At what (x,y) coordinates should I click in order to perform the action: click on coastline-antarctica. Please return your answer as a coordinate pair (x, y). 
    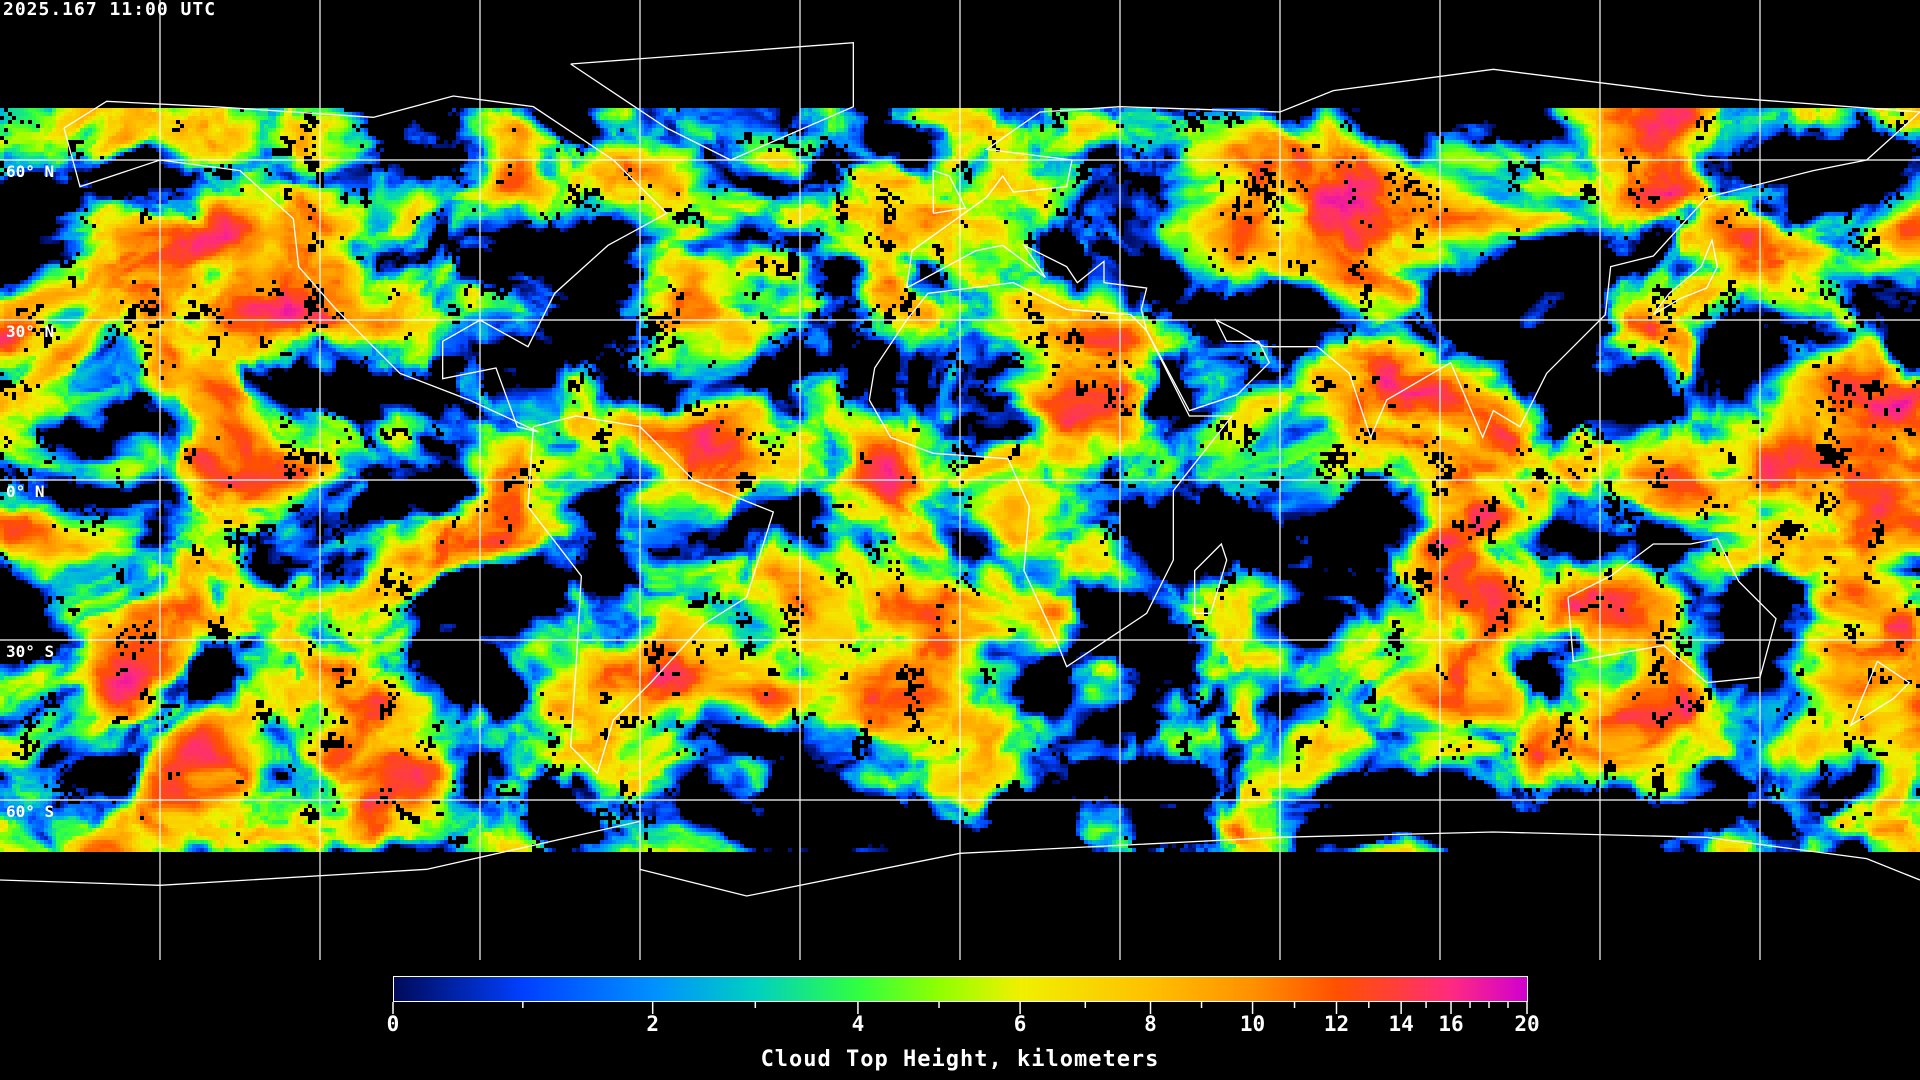
    Looking at the image, I should click on (960, 858).